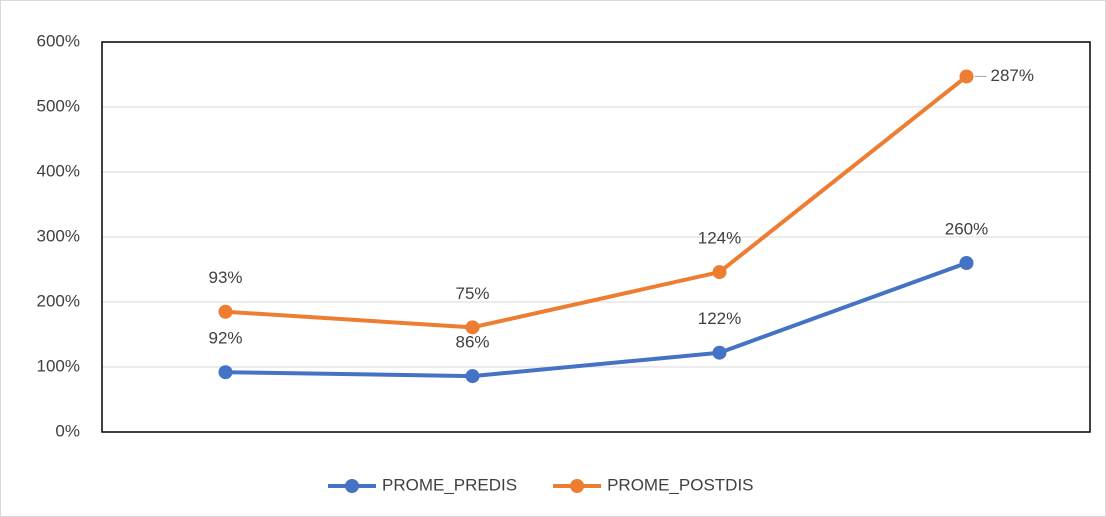 This screenshot has width=1106, height=517. What do you see at coordinates (225, 277) in the screenshot?
I see `data-label: 93%` at bounding box center [225, 277].